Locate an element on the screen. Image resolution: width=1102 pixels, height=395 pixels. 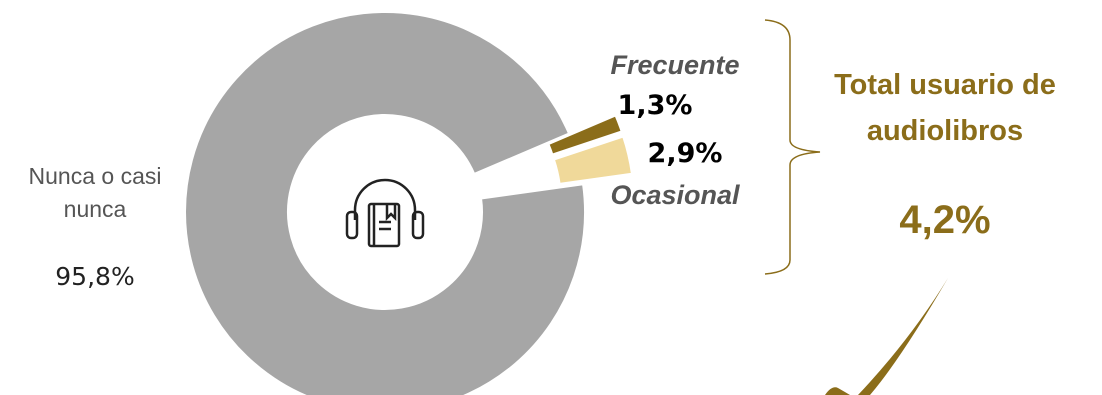
category-label: Ocasional is located at coordinates (675, 195).